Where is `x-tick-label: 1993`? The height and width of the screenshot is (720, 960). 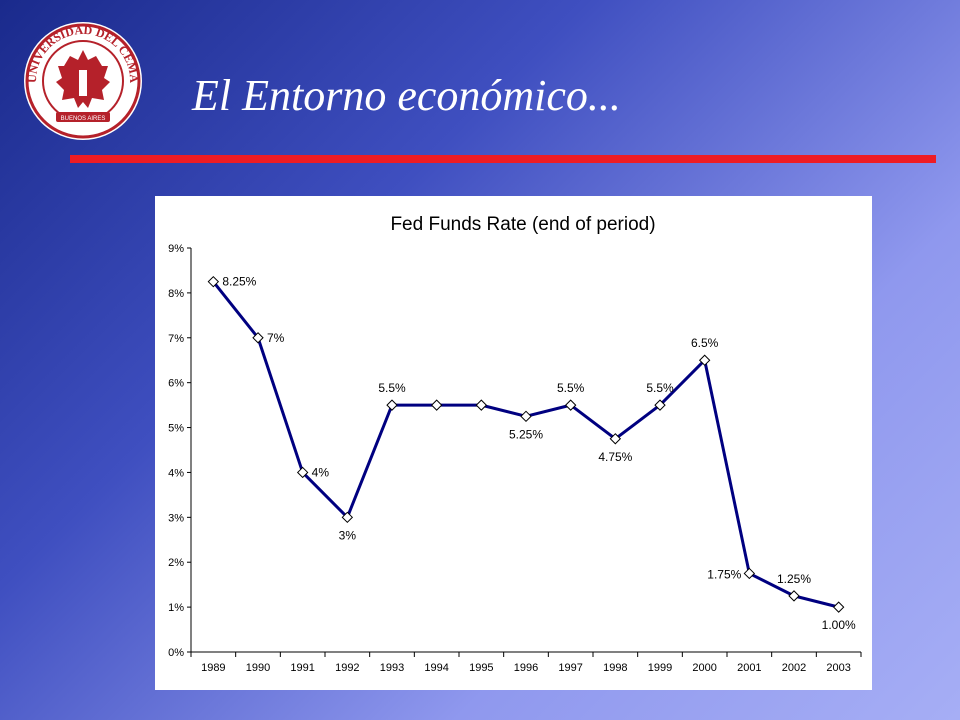 x-tick-label: 1993 is located at coordinates (392, 668).